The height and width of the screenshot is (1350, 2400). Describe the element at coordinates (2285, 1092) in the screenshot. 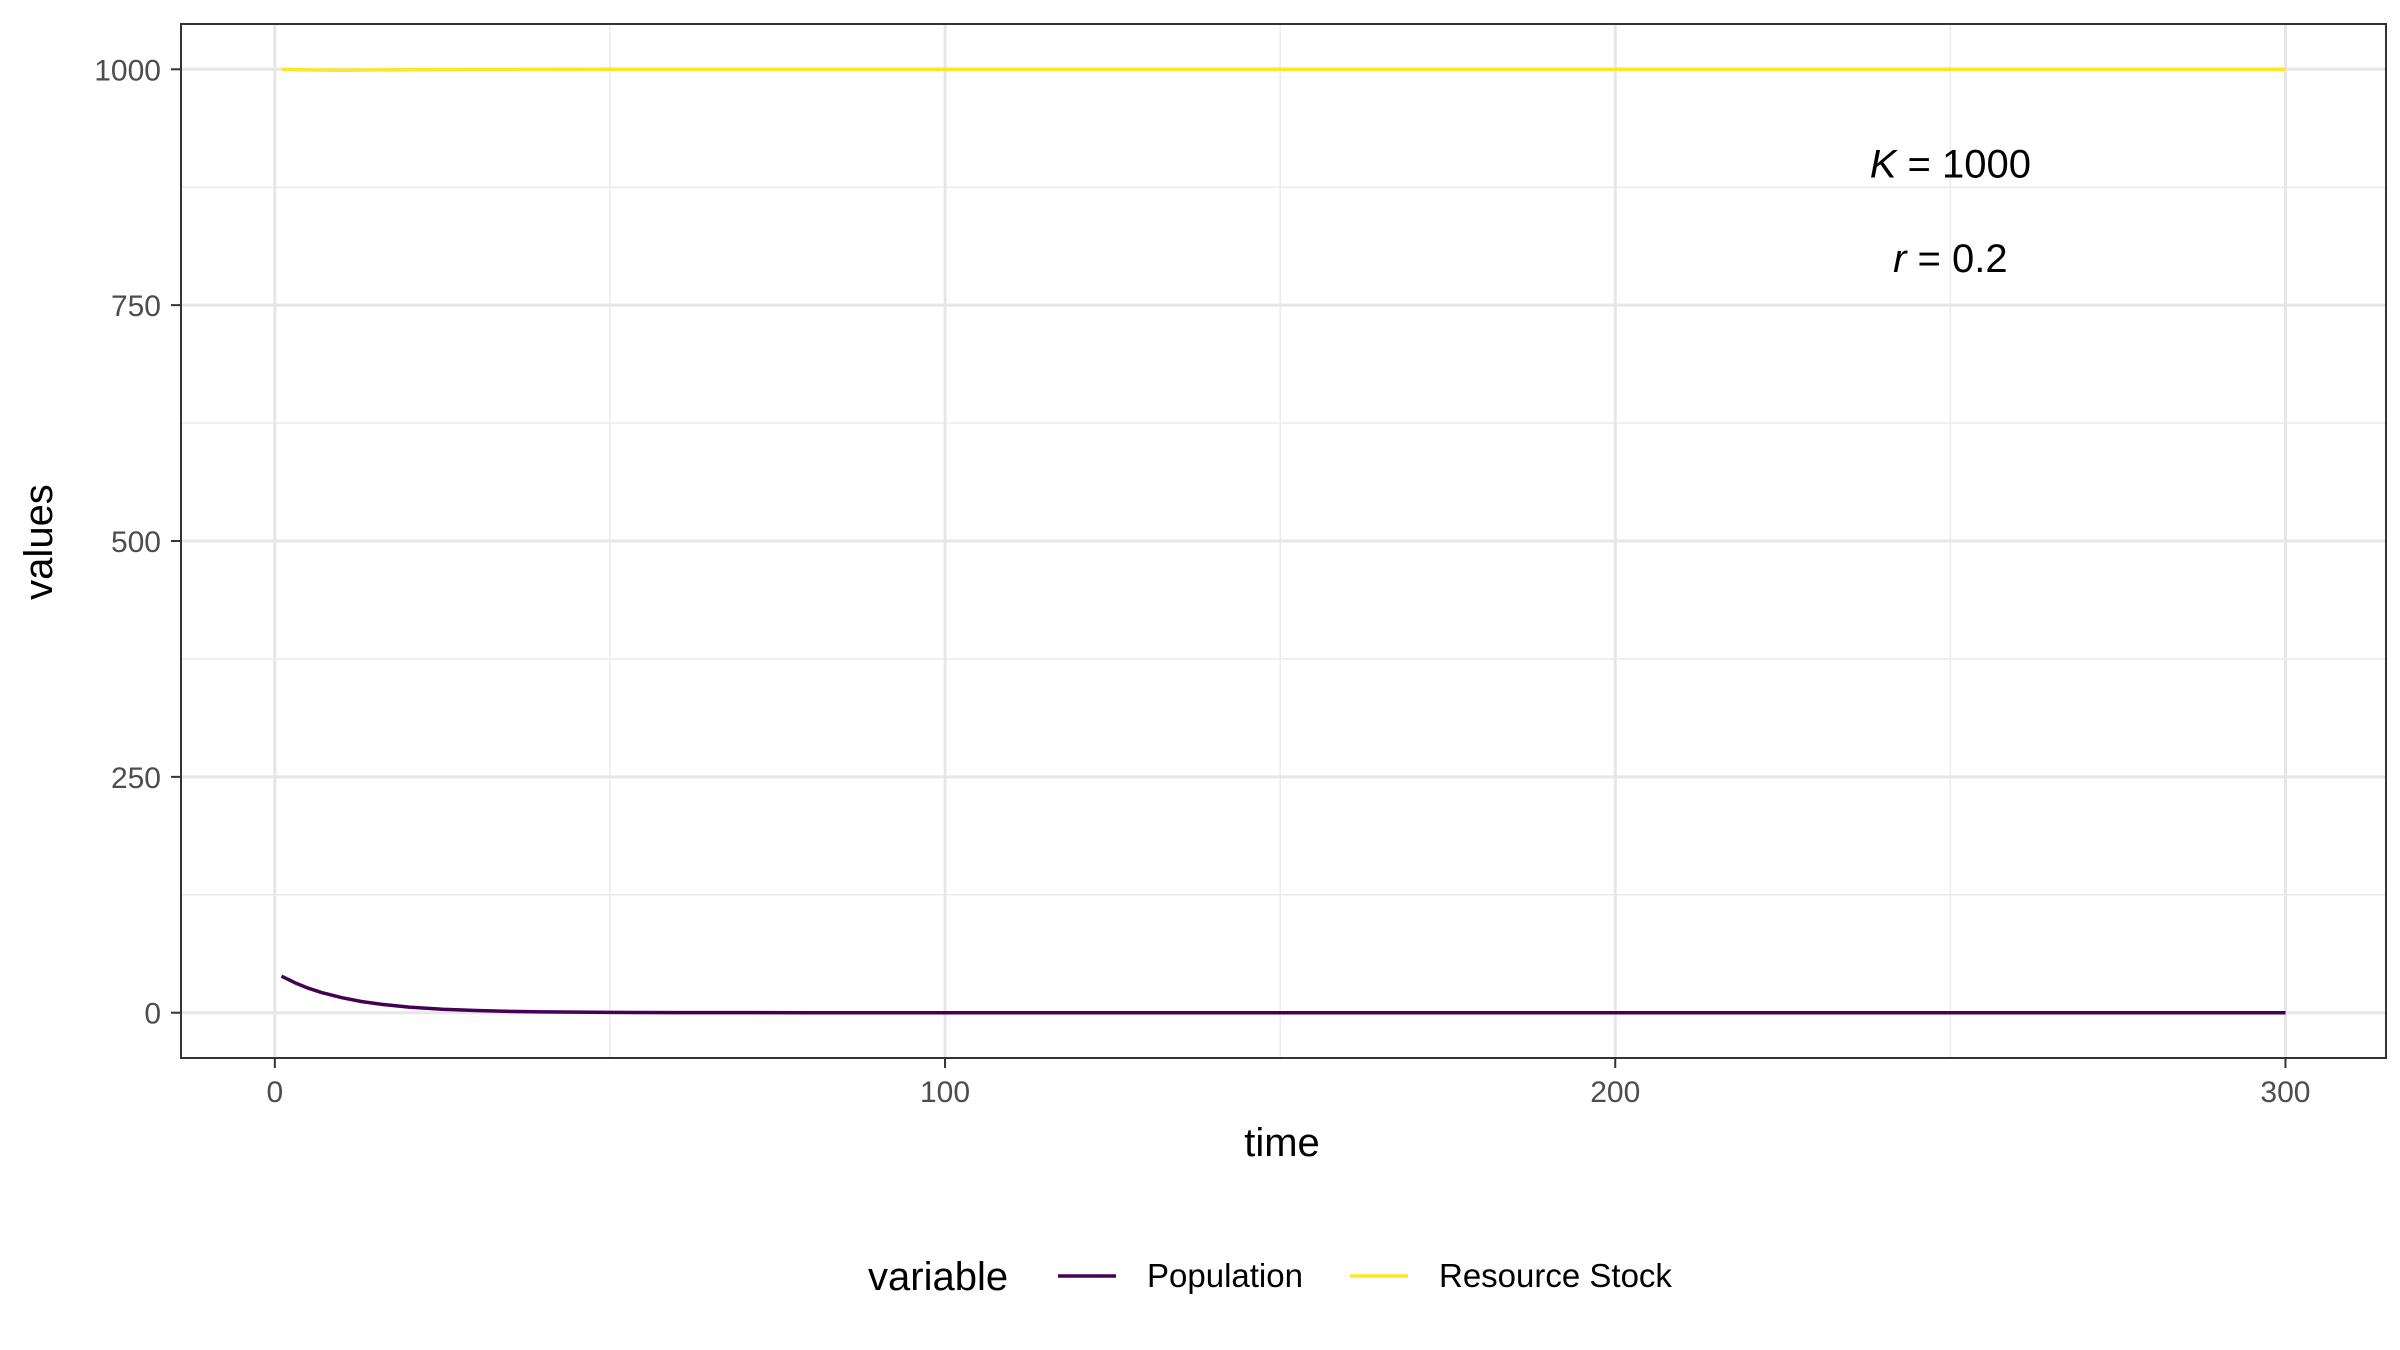

I see `x-tick-label: 300` at that location.